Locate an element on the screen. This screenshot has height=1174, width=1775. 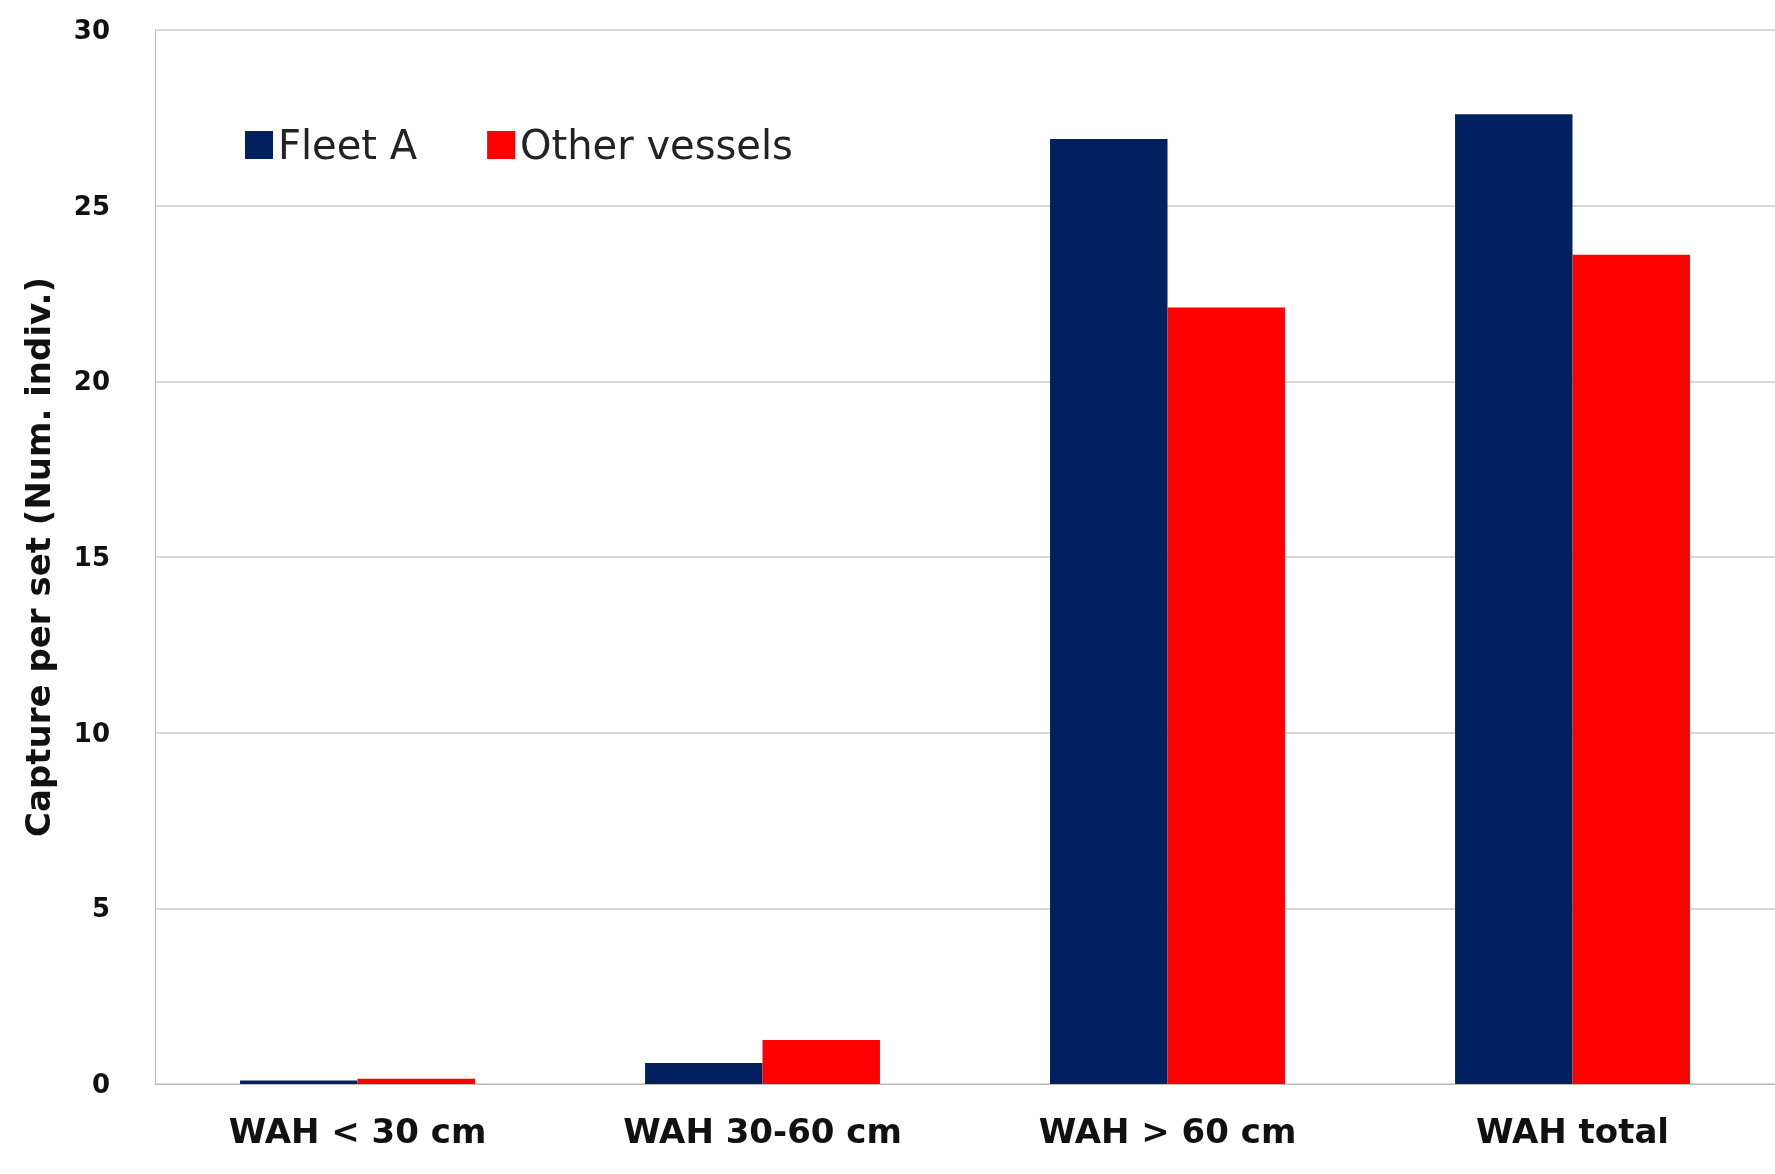
y-axis-title: Capture per set (Num. indiv.) is located at coordinates (38, 557).